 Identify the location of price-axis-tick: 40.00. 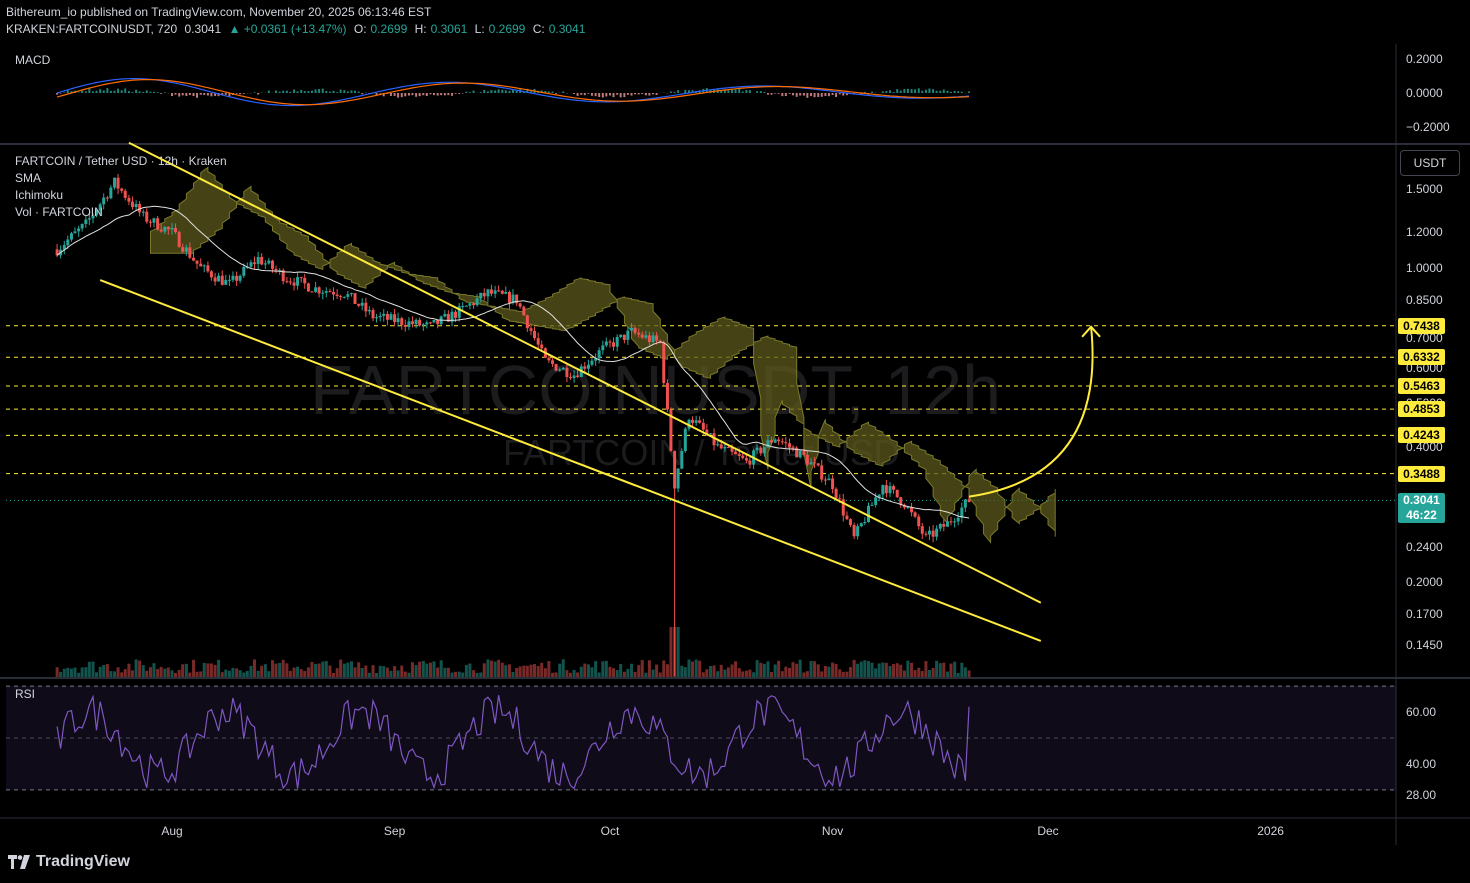
(1421, 763).